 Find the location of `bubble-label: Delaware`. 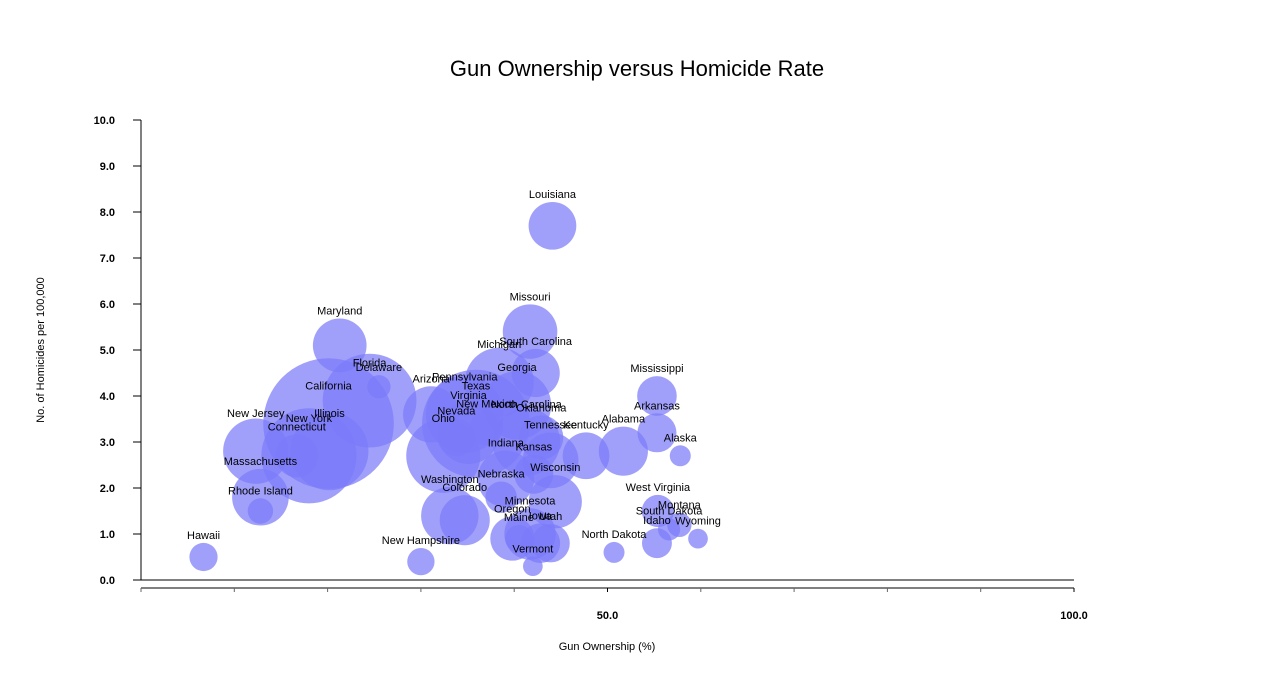

bubble-label: Delaware is located at coordinates (379, 368).